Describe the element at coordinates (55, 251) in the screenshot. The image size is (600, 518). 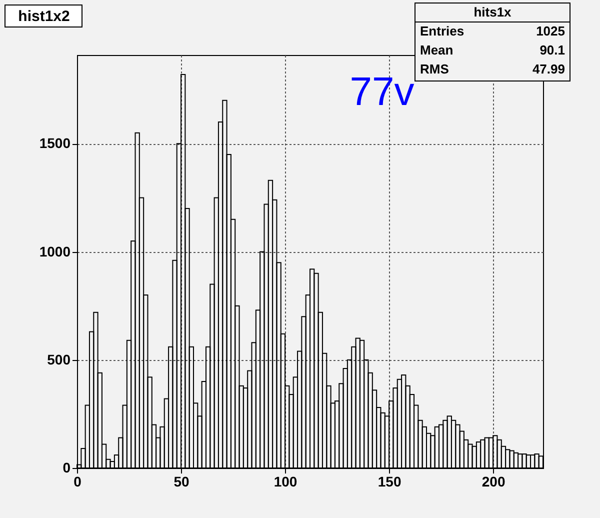
I see `y-tick-label: 1000` at that location.